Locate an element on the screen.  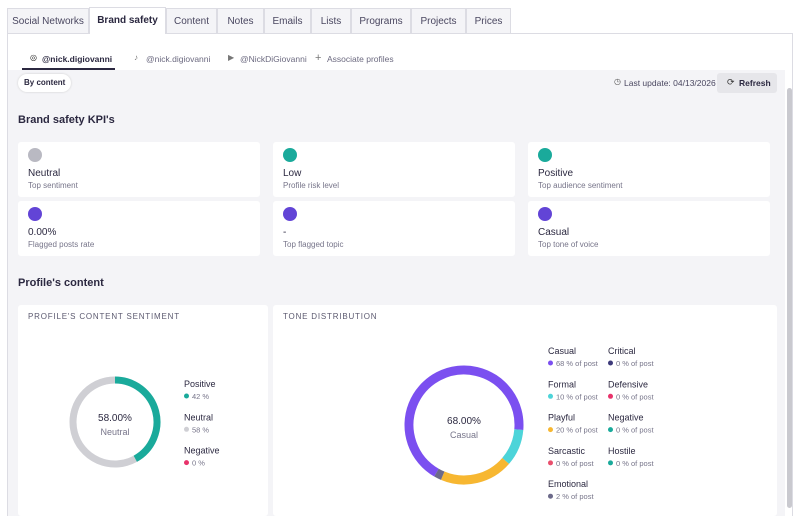
tab: Social Networks is located at coordinates (48, 20).